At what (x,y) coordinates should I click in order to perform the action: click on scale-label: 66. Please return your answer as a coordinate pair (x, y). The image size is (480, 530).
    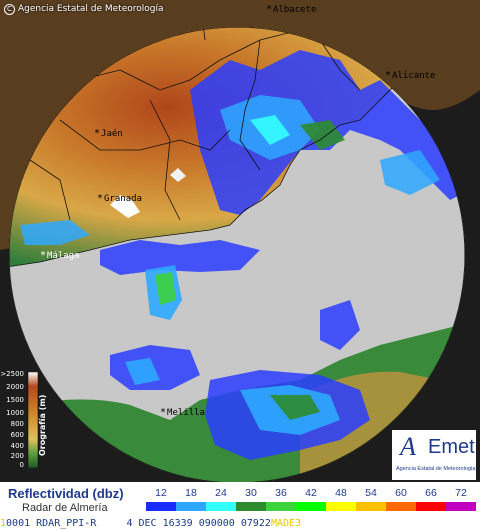
    Looking at the image, I should click on (431, 493).